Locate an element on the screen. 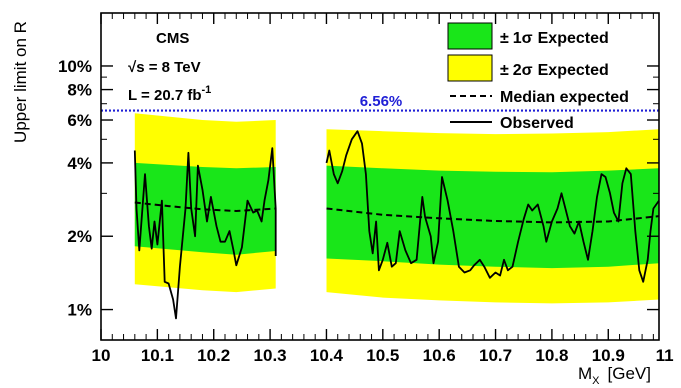  energy-label: √s = 8 TeV is located at coordinates (164, 67).